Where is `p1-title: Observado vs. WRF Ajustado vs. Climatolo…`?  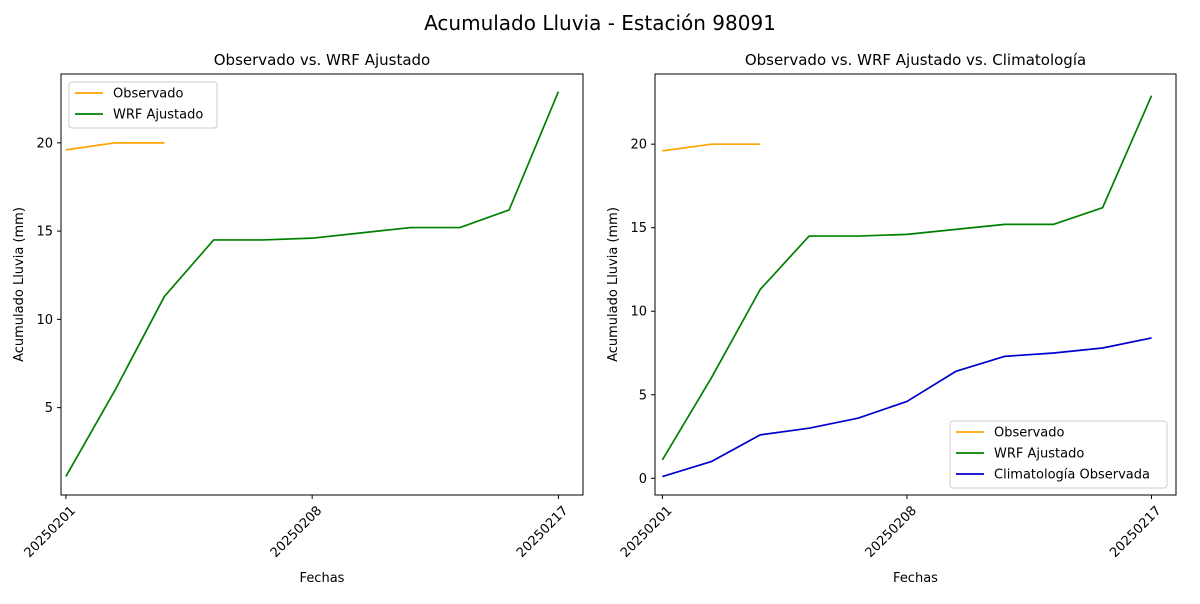 p1-title: Observado vs. WRF Ajustado vs. Climatolo… is located at coordinates (915, 60).